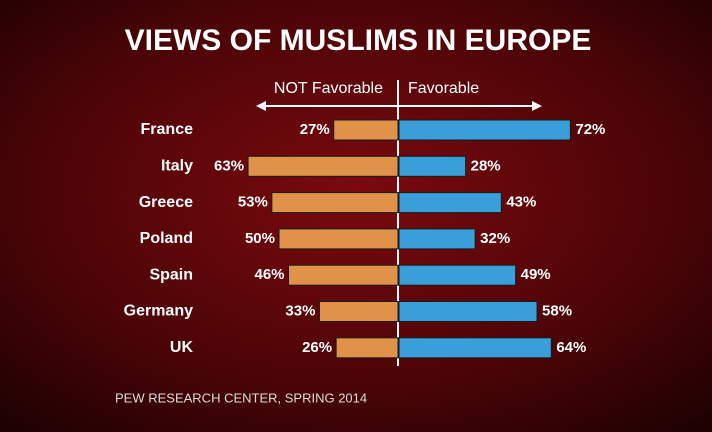  I want to click on value-label: 32%, so click(495, 238).